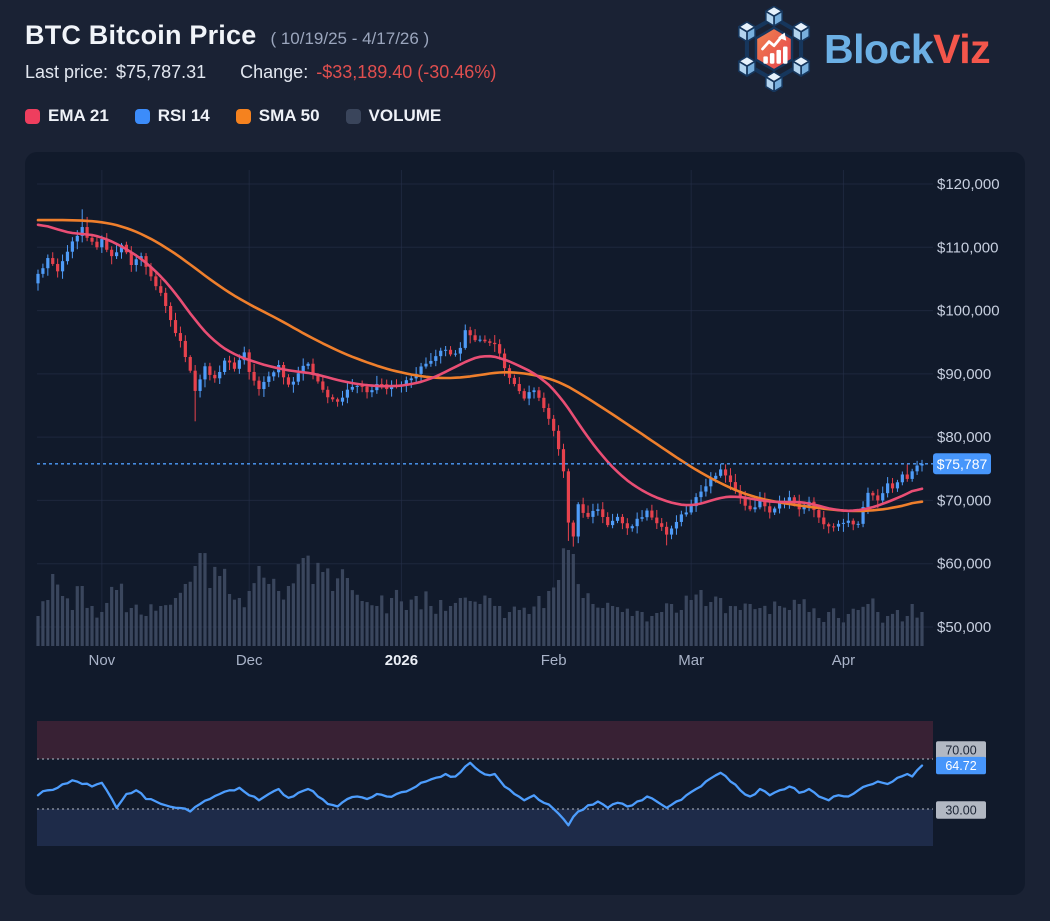 This screenshot has width=1050, height=921. What do you see at coordinates (964, 500) in the screenshot?
I see `axis-label: $70,000` at bounding box center [964, 500].